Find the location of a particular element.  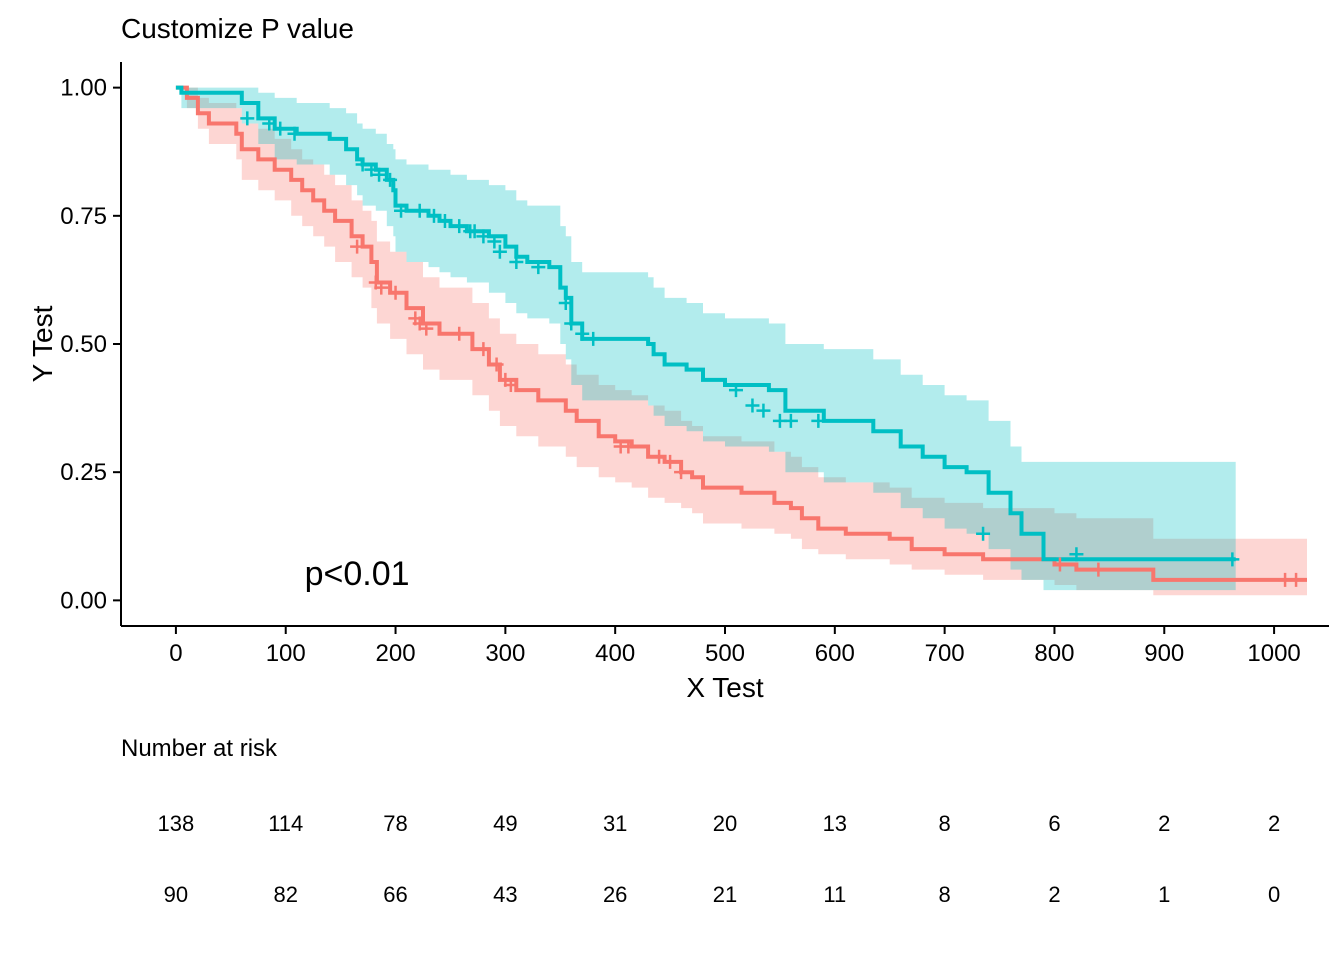

risk-count: 20 is located at coordinates (725, 823).